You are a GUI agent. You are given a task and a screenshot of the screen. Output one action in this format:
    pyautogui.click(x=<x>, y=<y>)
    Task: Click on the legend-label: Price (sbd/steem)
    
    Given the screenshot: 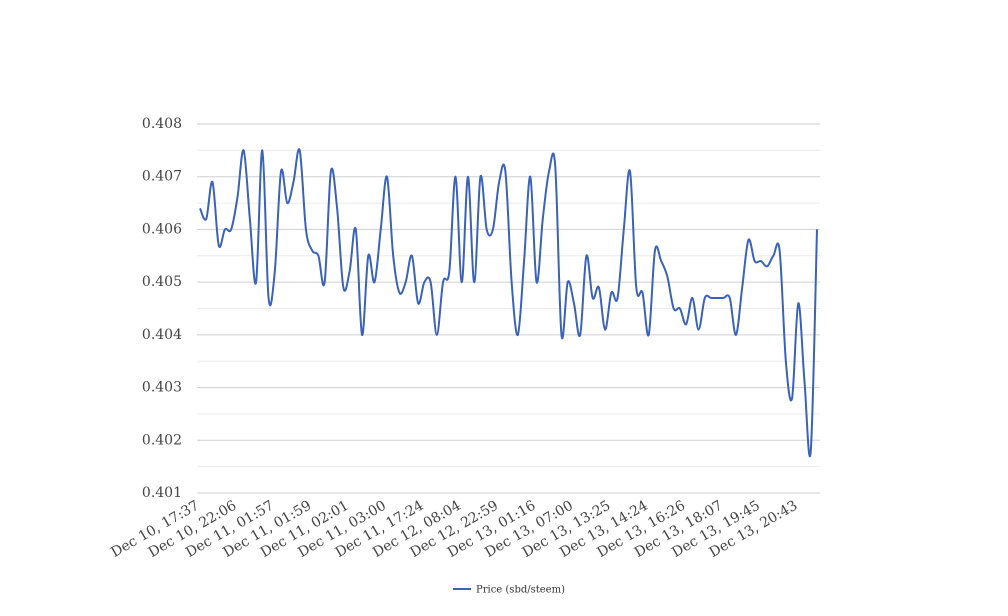 What is the action you would take?
    pyautogui.click(x=520, y=590)
    